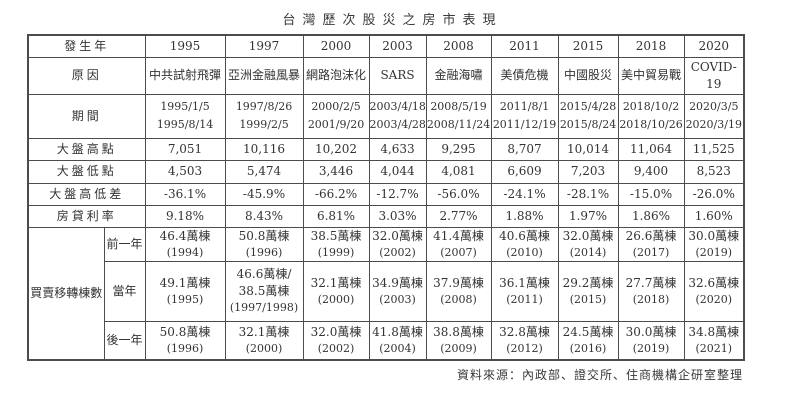  Describe the element at coordinates (124, 244) in the screenshot. I see `row-header-prev-year: 前一年` at that location.